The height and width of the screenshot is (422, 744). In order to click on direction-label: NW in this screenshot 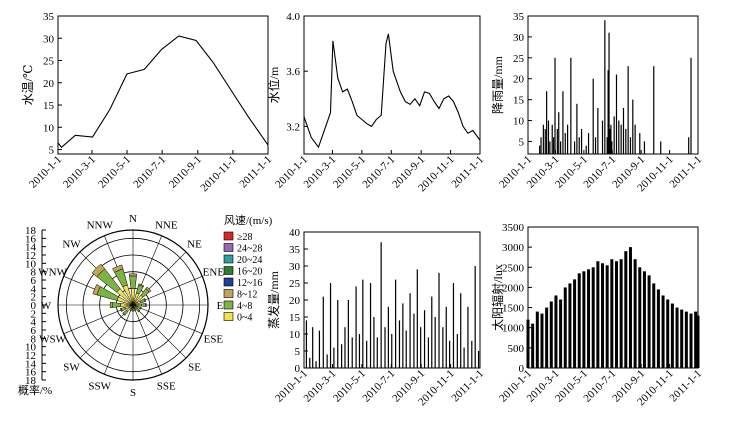, I will do `click(71, 244)`.